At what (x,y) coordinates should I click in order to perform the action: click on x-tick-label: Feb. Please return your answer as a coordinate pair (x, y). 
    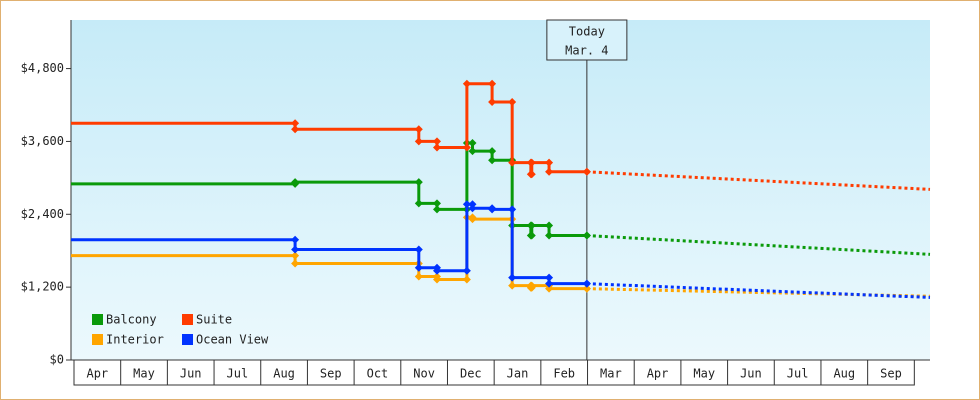
    Looking at the image, I should click on (564, 374).